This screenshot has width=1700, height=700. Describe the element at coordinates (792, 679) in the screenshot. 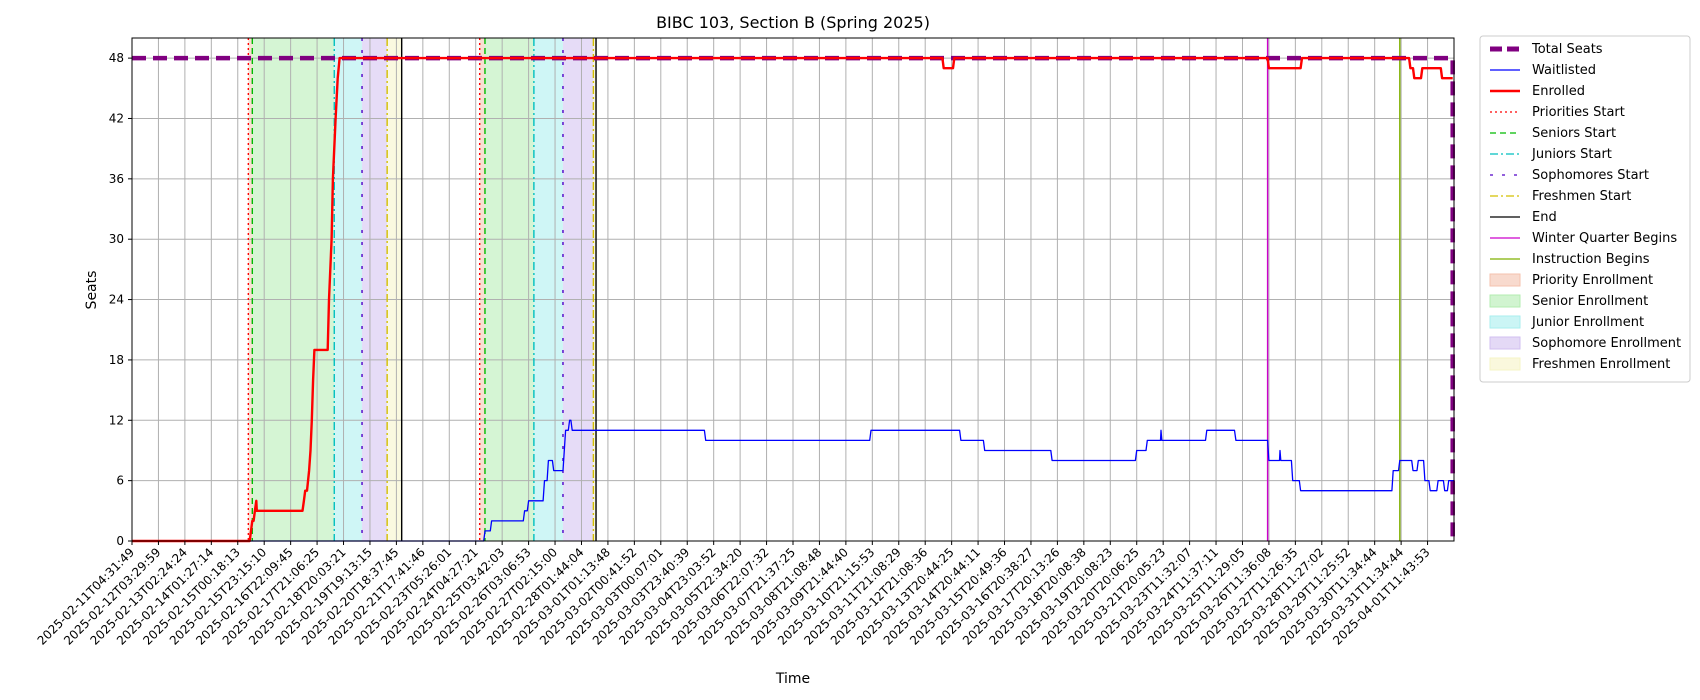

I see `x-axis-label: Time` at that location.